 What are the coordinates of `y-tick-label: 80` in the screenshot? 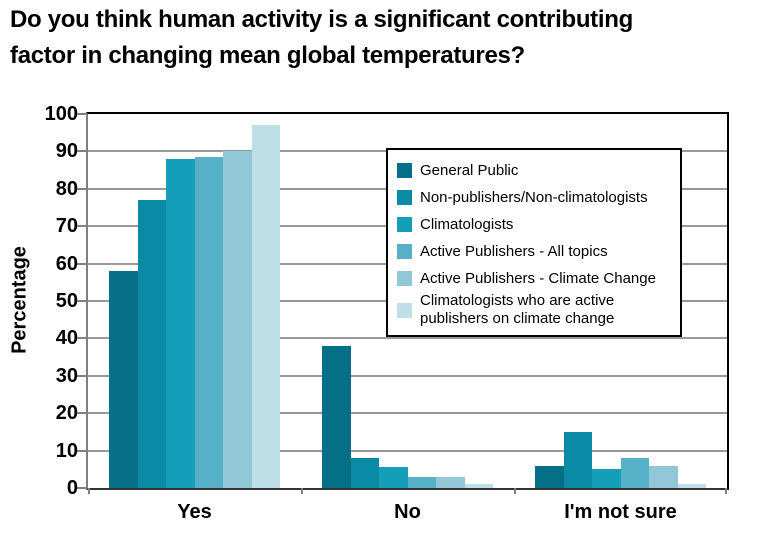 It's located at (66, 188).